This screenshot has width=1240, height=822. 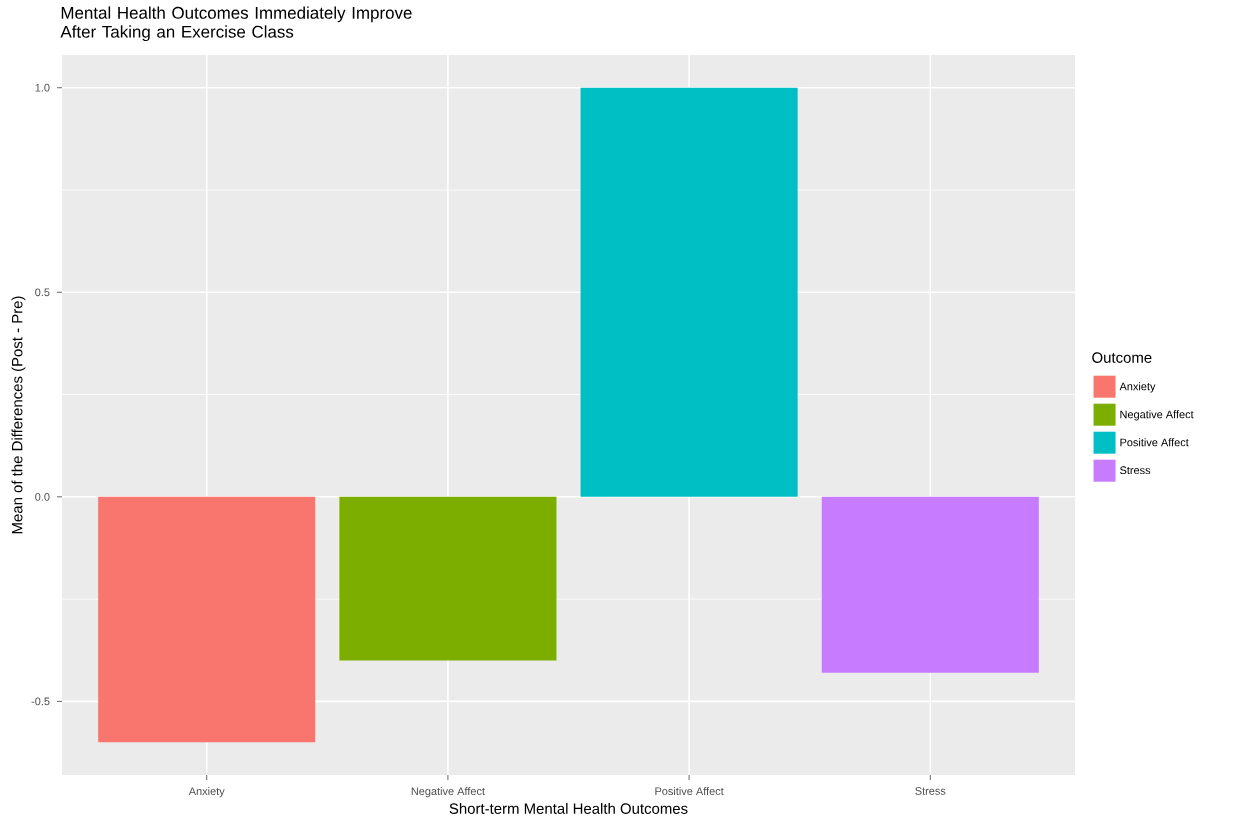 What do you see at coordinates (1122, 357) in the screenshot?
I see `legend-title: Outcome` at bounding box center [1122, 357].